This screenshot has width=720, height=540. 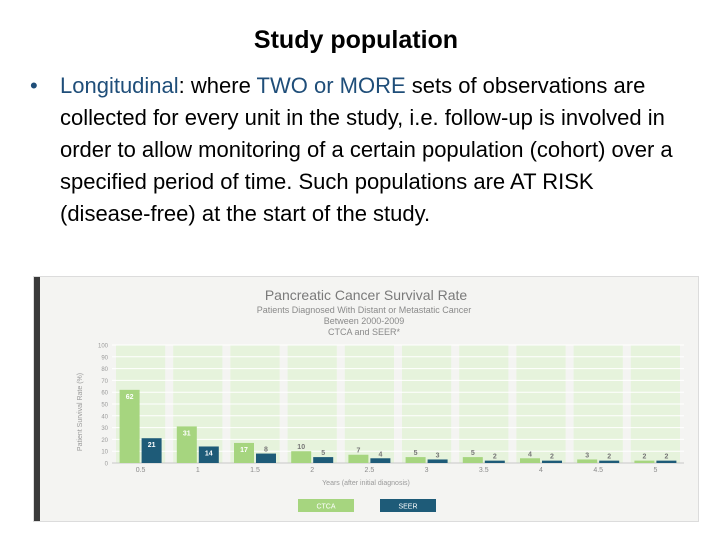 I want to click on y-tick-label: 0, so click(x=107, y=465).